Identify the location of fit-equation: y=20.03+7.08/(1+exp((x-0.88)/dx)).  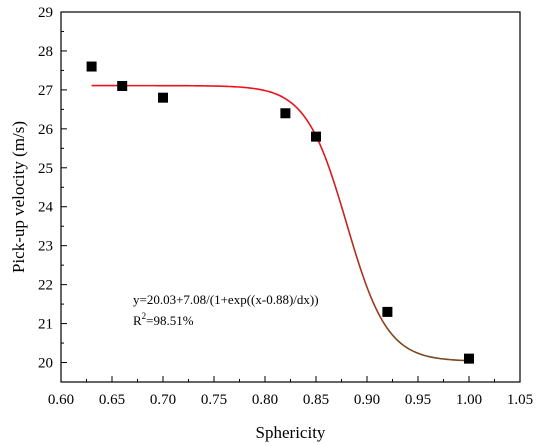
(226, 299).